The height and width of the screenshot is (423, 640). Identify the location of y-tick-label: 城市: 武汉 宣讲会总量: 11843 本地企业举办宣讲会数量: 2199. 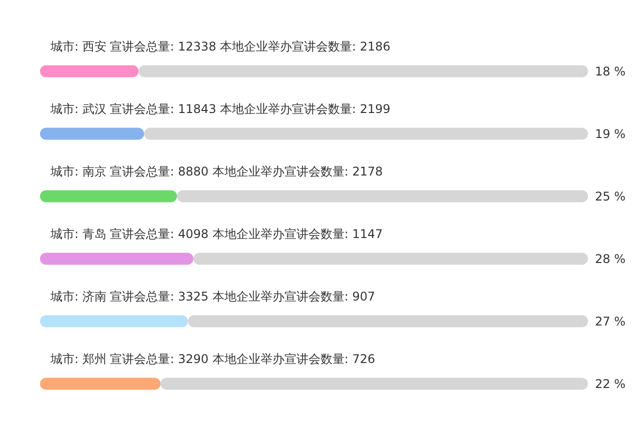
(220, 109).